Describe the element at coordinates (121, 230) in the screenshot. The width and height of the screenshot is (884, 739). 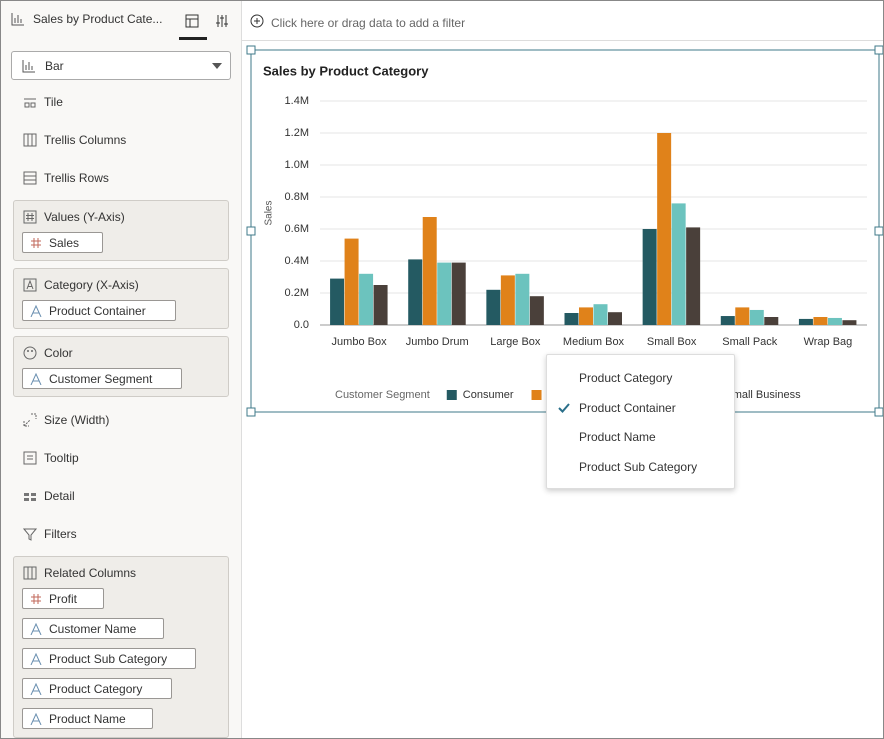
I see `values-box: Values (Y-Axis) Sales` at that location.